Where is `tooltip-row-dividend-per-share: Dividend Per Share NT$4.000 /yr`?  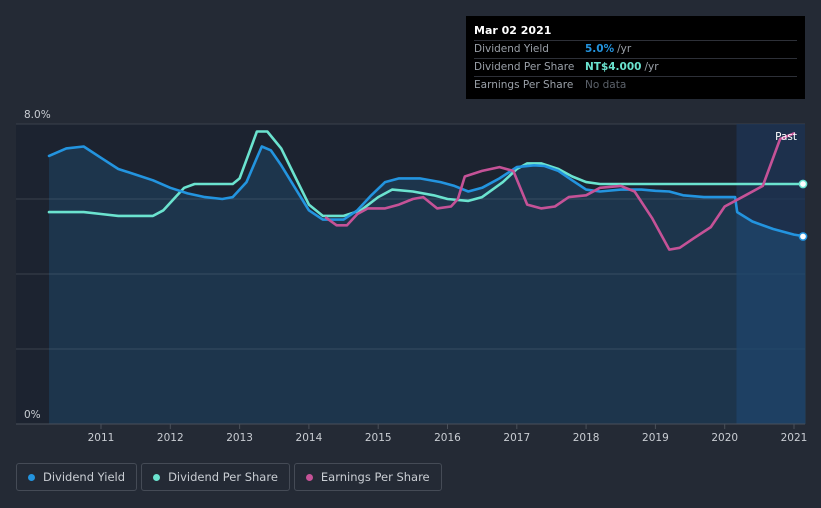 tooltip-row-dividend-per-share: Dividend Per Share NT$4.000 /yr is located at coordinates (635, 67).